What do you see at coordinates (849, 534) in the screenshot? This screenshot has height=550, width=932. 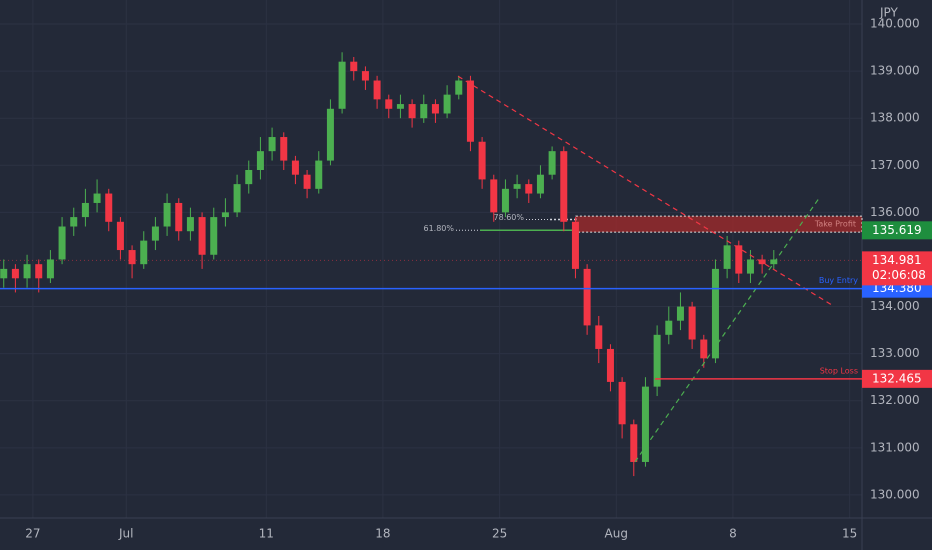 I see `x-tick-label: 15` at bounding box center [849, 534].